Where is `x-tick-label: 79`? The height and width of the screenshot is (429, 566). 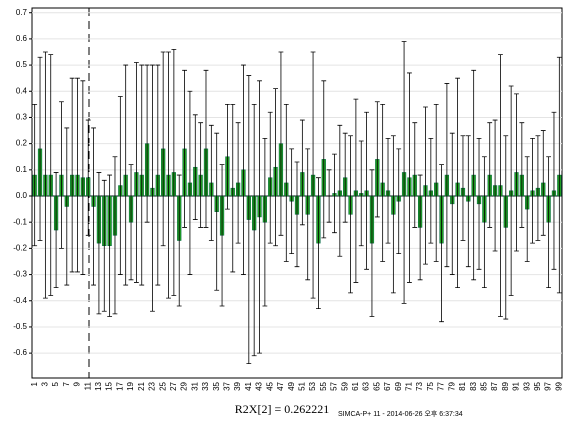
x-tick-label: 79 is located at coordinates (451, 385).